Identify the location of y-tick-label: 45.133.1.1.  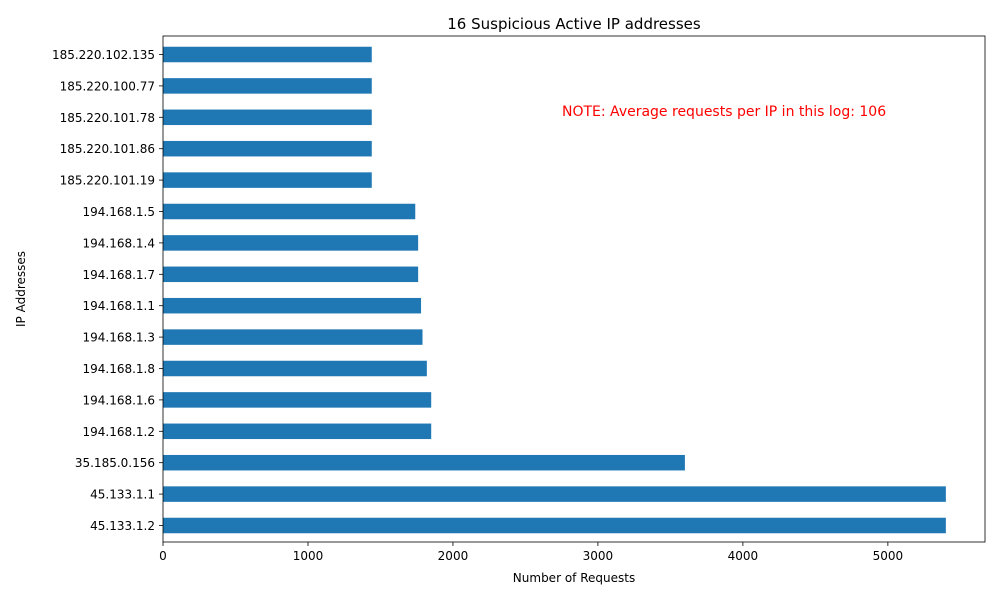
(122, 495).